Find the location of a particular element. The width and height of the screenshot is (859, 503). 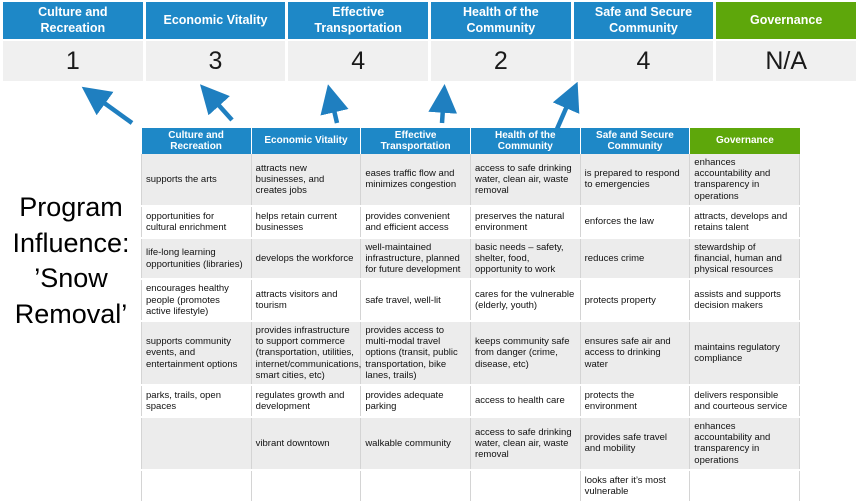

matrix-cell: vibrant downtown is located at coordinates (306, 444).